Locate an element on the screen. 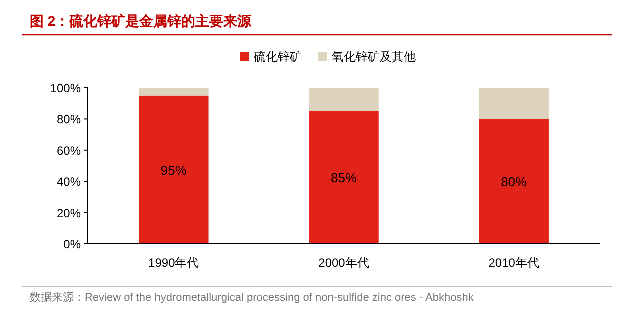 Image resolution: width=630 pixels, height=323 pixels. source-note: 数据来源：Review of the hydrometallurgical processing of non-sulfide zinc ores - Abkhoshk is located at coordinates (252, 297).